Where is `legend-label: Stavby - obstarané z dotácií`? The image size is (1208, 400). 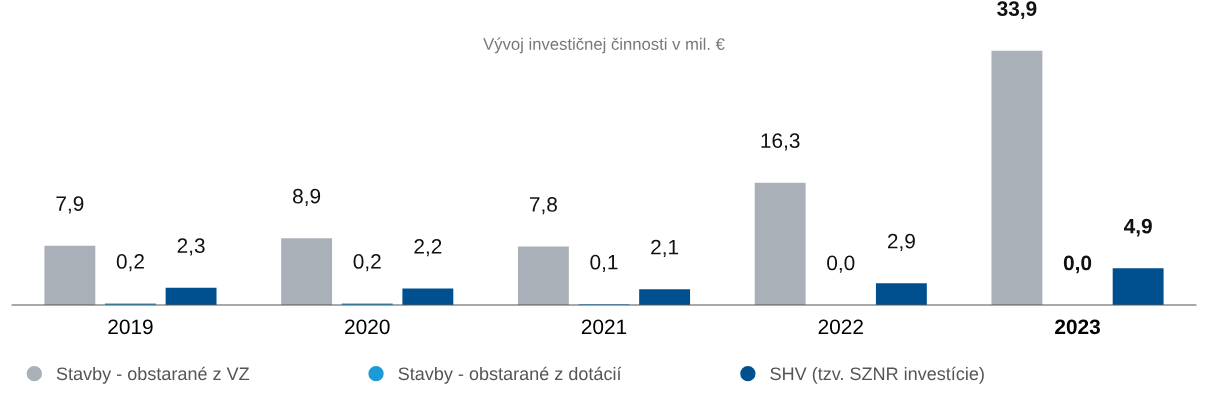 legend-label: Stavby - obstarané z dotácií is located at coordinates (510, 375).